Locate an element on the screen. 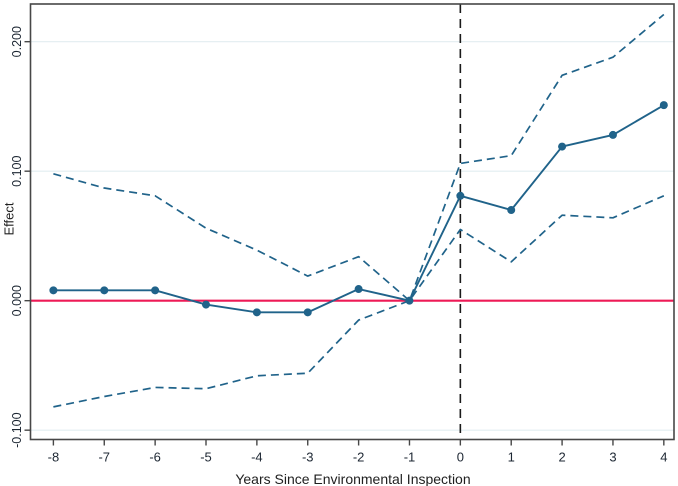 The width and height of the screenshot is (678, 486). x-tick-label: -3 is located at coordinates (308, 457).